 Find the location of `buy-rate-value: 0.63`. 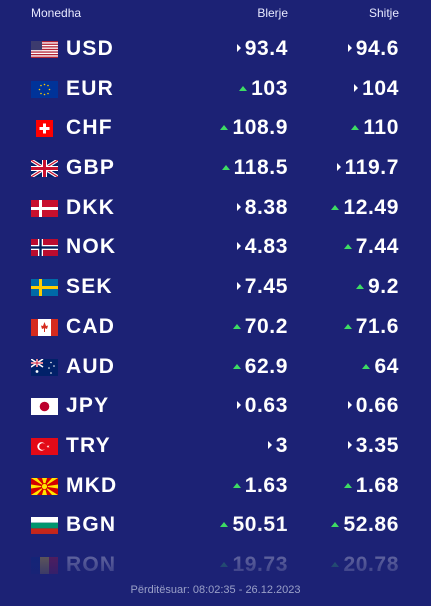

buy-rate-value: 0.63 is located at coordinates (266, 406).